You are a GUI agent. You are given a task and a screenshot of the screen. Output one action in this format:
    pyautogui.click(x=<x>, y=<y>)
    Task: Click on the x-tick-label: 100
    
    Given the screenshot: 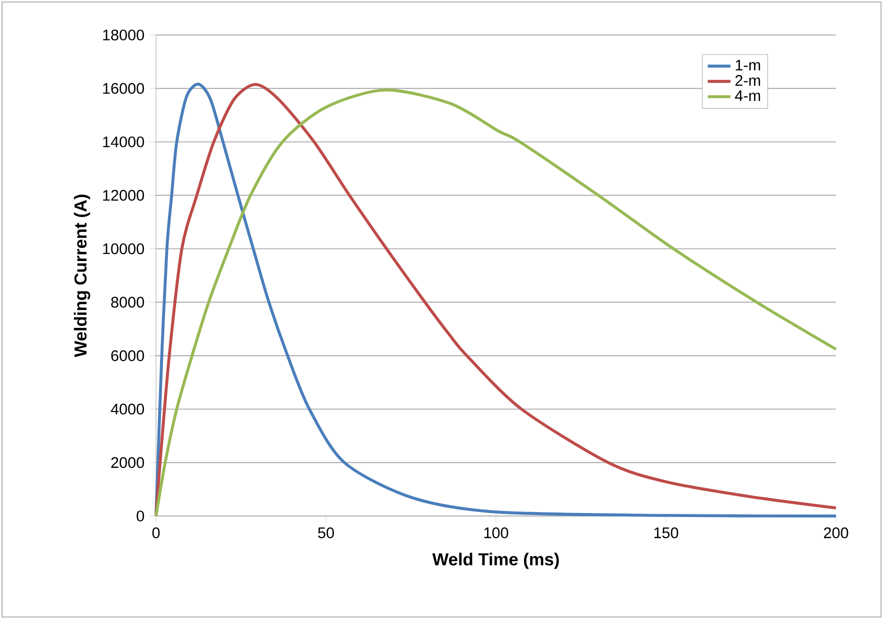 What is the action you would take?
    pyautogui.click(x=496, y=532)
    